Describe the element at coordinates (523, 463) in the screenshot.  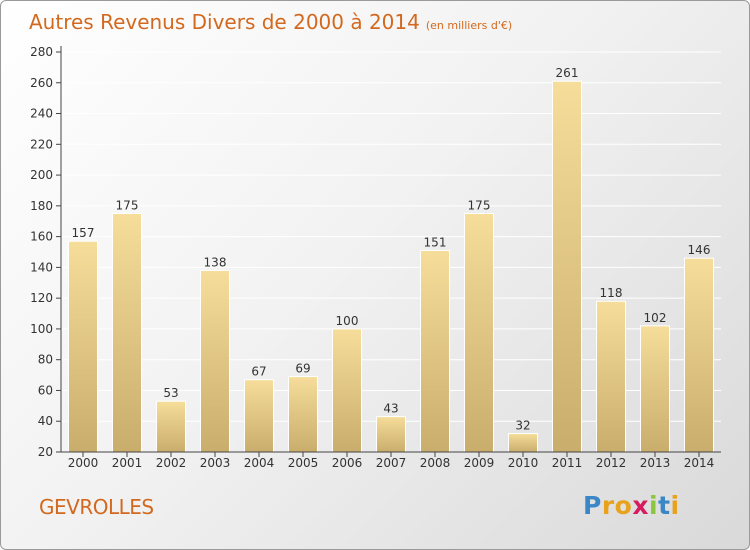
I see `x-tick-label: 2010` at that location.